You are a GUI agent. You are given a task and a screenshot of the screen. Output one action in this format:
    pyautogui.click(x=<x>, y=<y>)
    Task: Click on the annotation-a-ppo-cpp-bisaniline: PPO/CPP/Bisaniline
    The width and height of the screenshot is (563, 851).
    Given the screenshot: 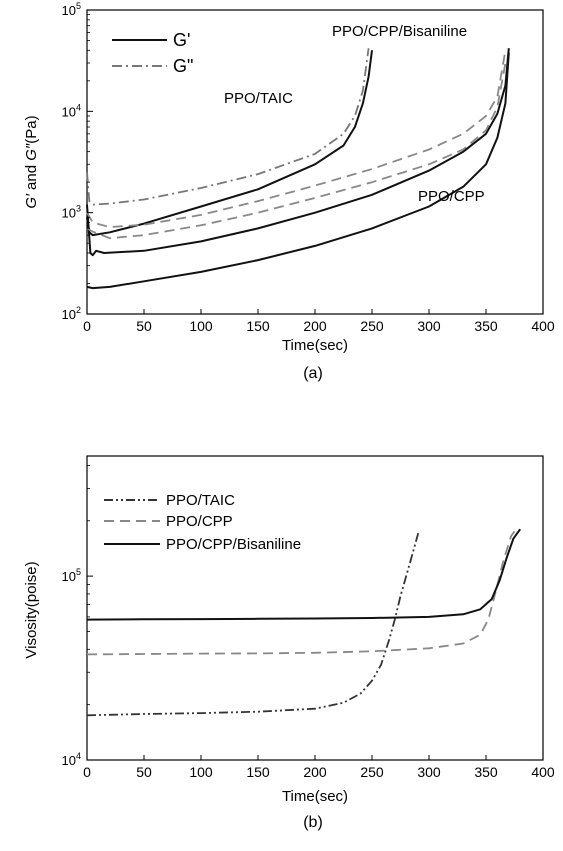 What is the action you would take?
    pyautogui.click(x=399, y=31)
    